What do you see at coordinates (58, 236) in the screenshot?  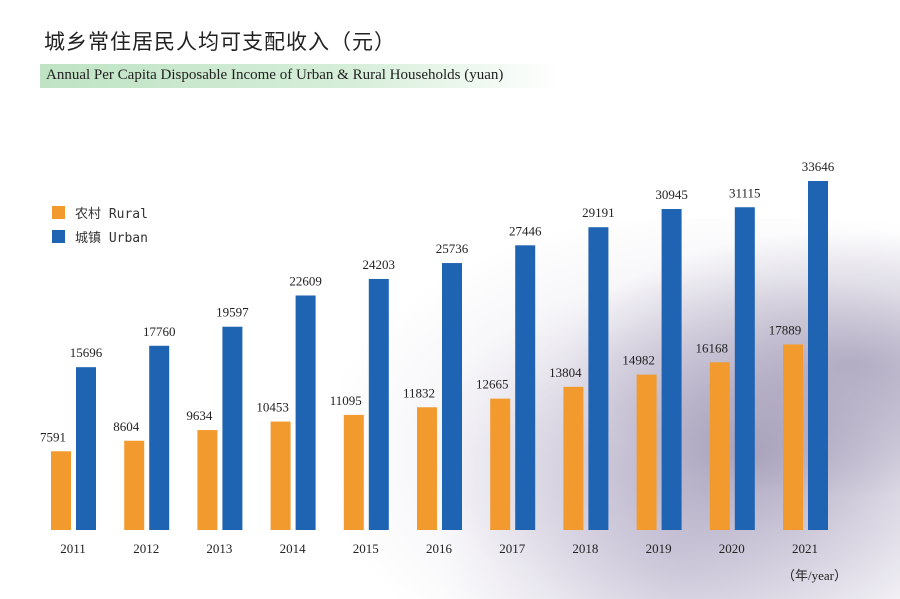 I see `legend-swatch-urban` at bounding box center [58, 236].